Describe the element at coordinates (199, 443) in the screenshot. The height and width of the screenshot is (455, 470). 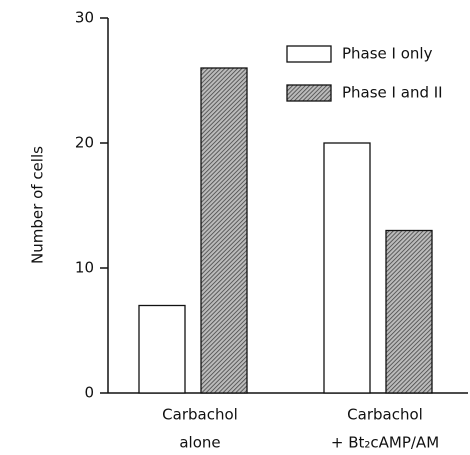
I see `x-tick-label: alone` at that location.